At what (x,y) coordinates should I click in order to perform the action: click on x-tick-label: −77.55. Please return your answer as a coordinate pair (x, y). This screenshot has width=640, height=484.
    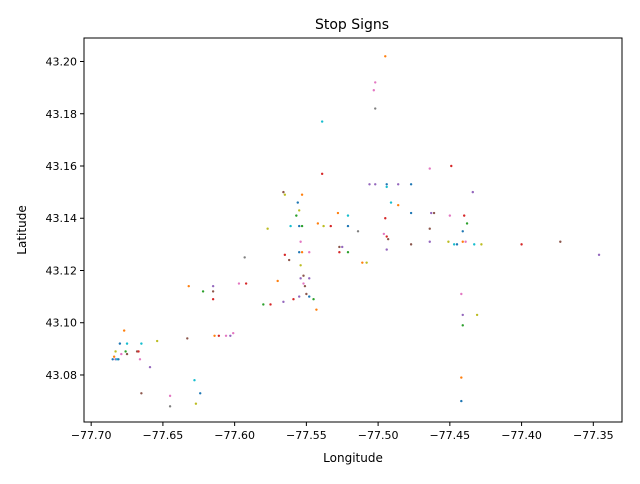
    Looking at the image, I should click on (306, 435).